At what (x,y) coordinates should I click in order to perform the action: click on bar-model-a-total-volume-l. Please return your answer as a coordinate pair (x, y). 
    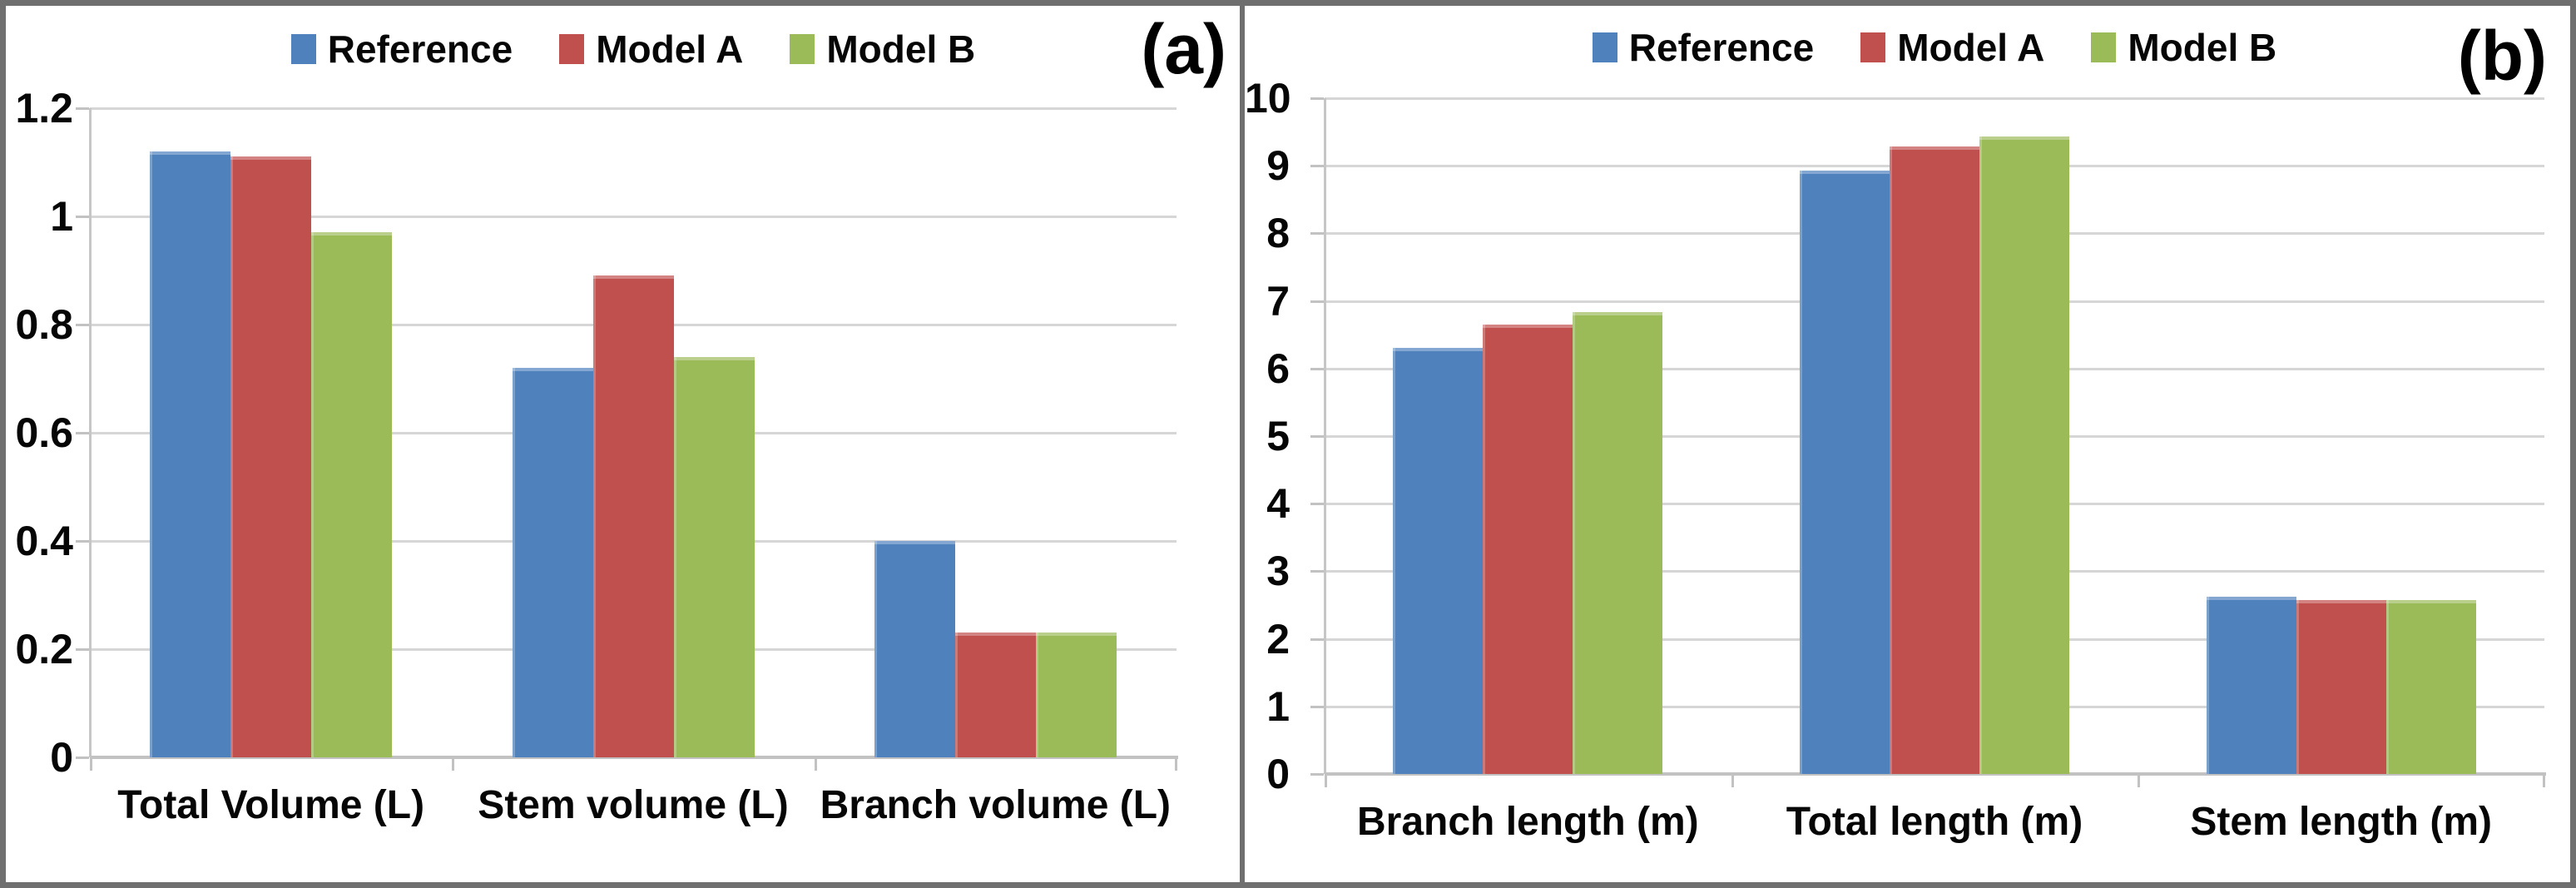
    Looking at the image, I should click on (271, 456).